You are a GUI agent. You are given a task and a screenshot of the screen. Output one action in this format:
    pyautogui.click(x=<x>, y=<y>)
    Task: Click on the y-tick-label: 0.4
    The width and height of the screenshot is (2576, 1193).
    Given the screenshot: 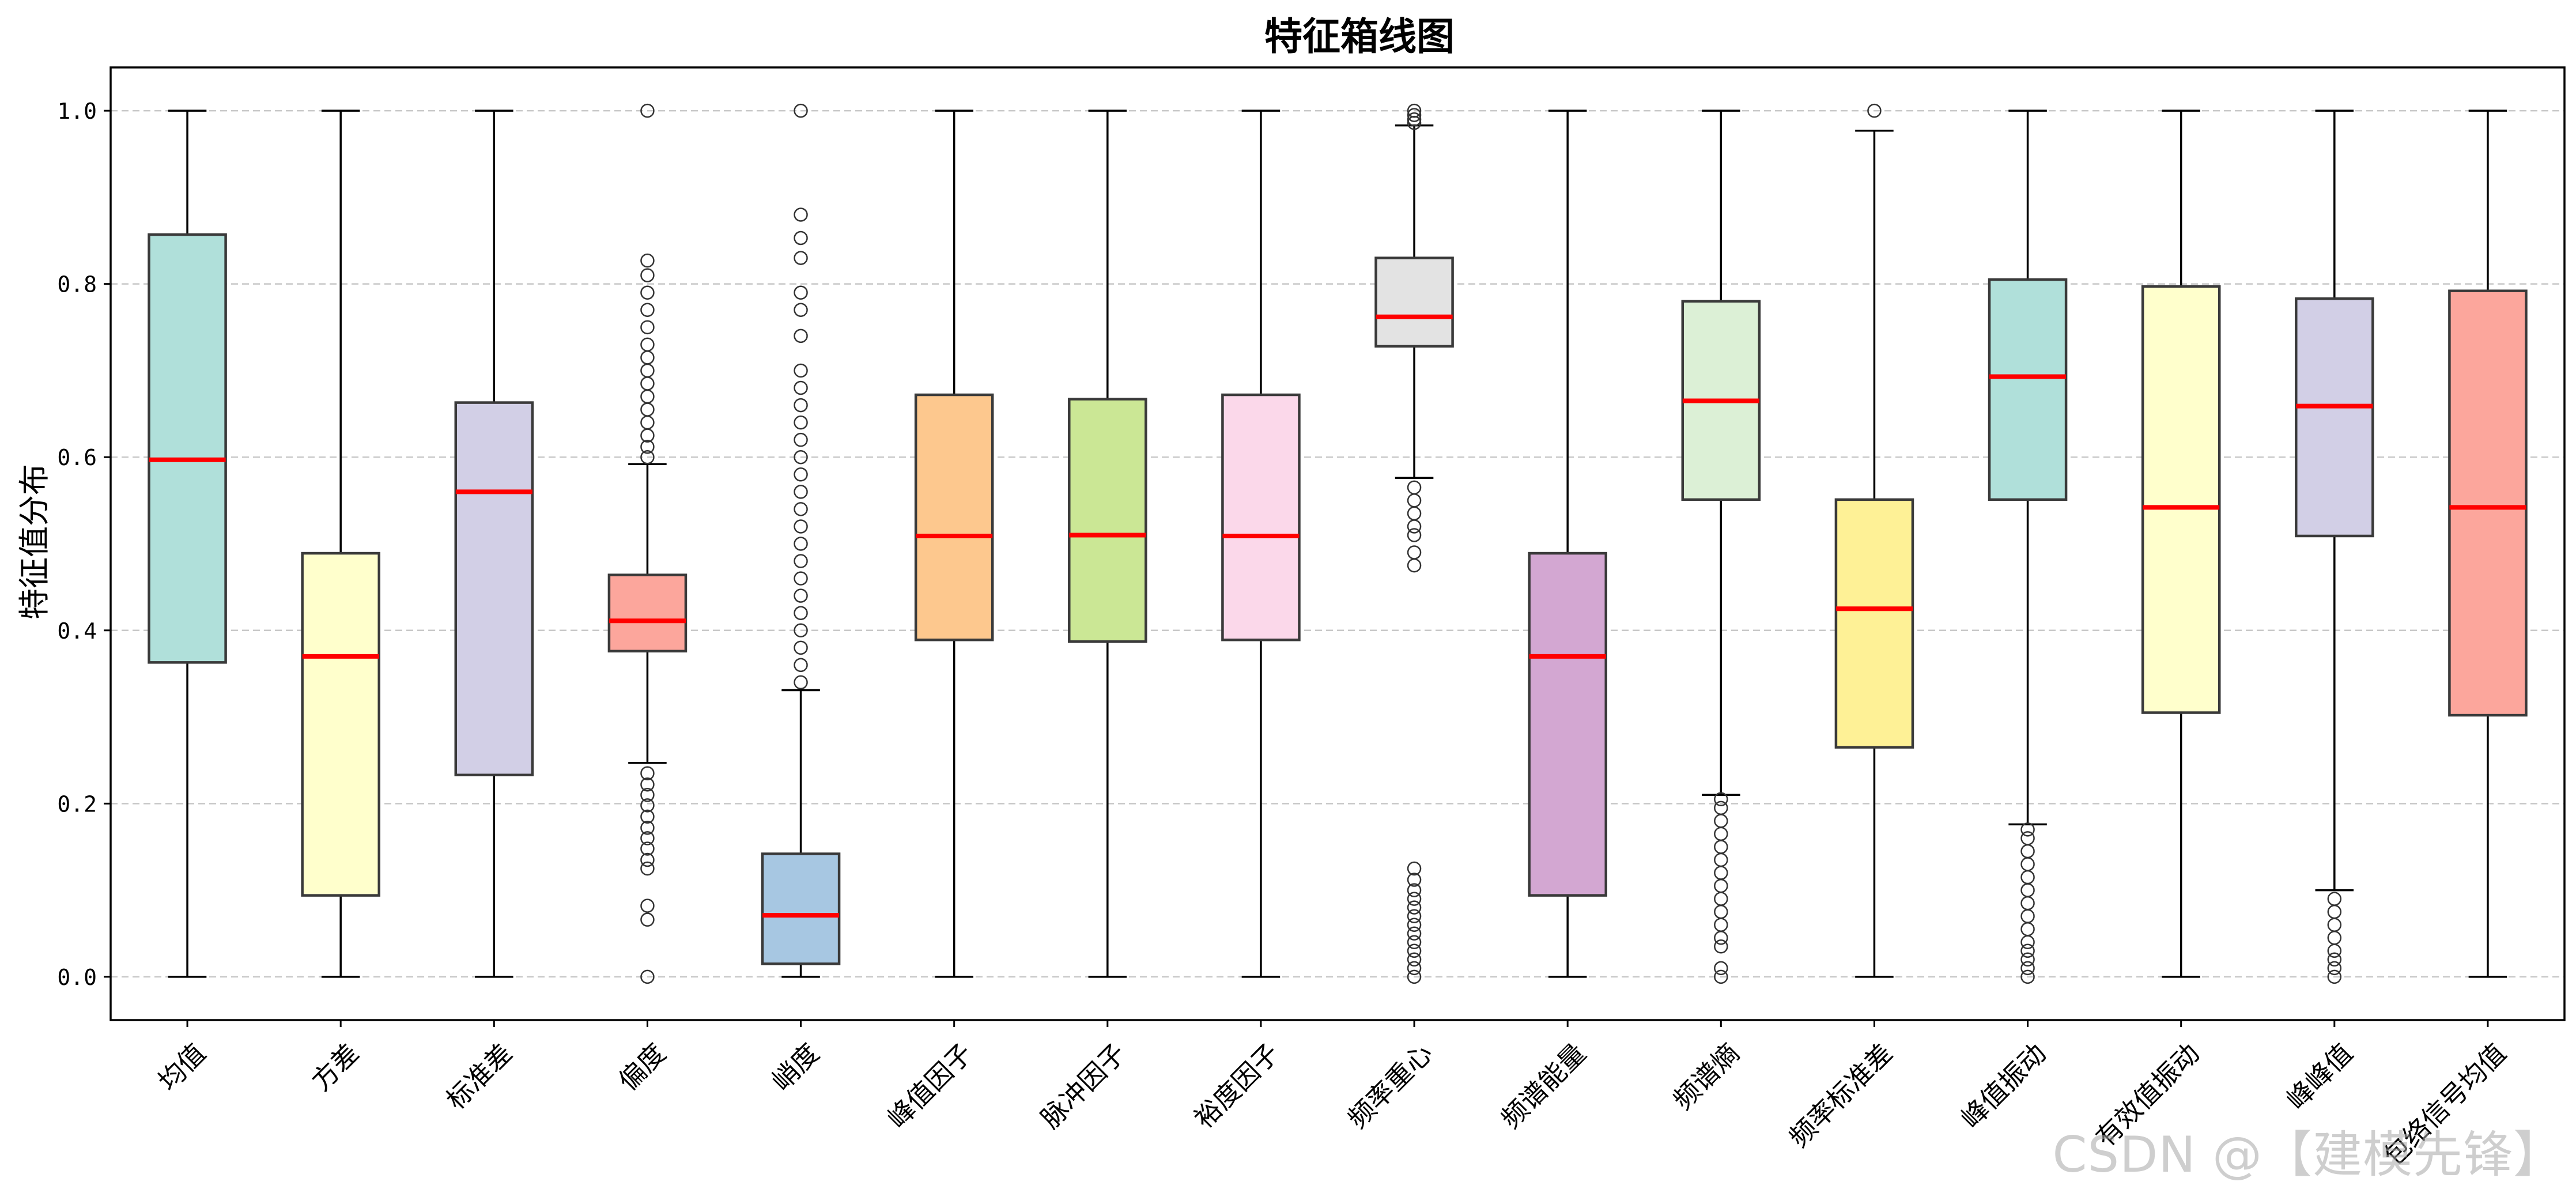 What is the action you would take?
    pyautogui.click(x=77, y=631)
    